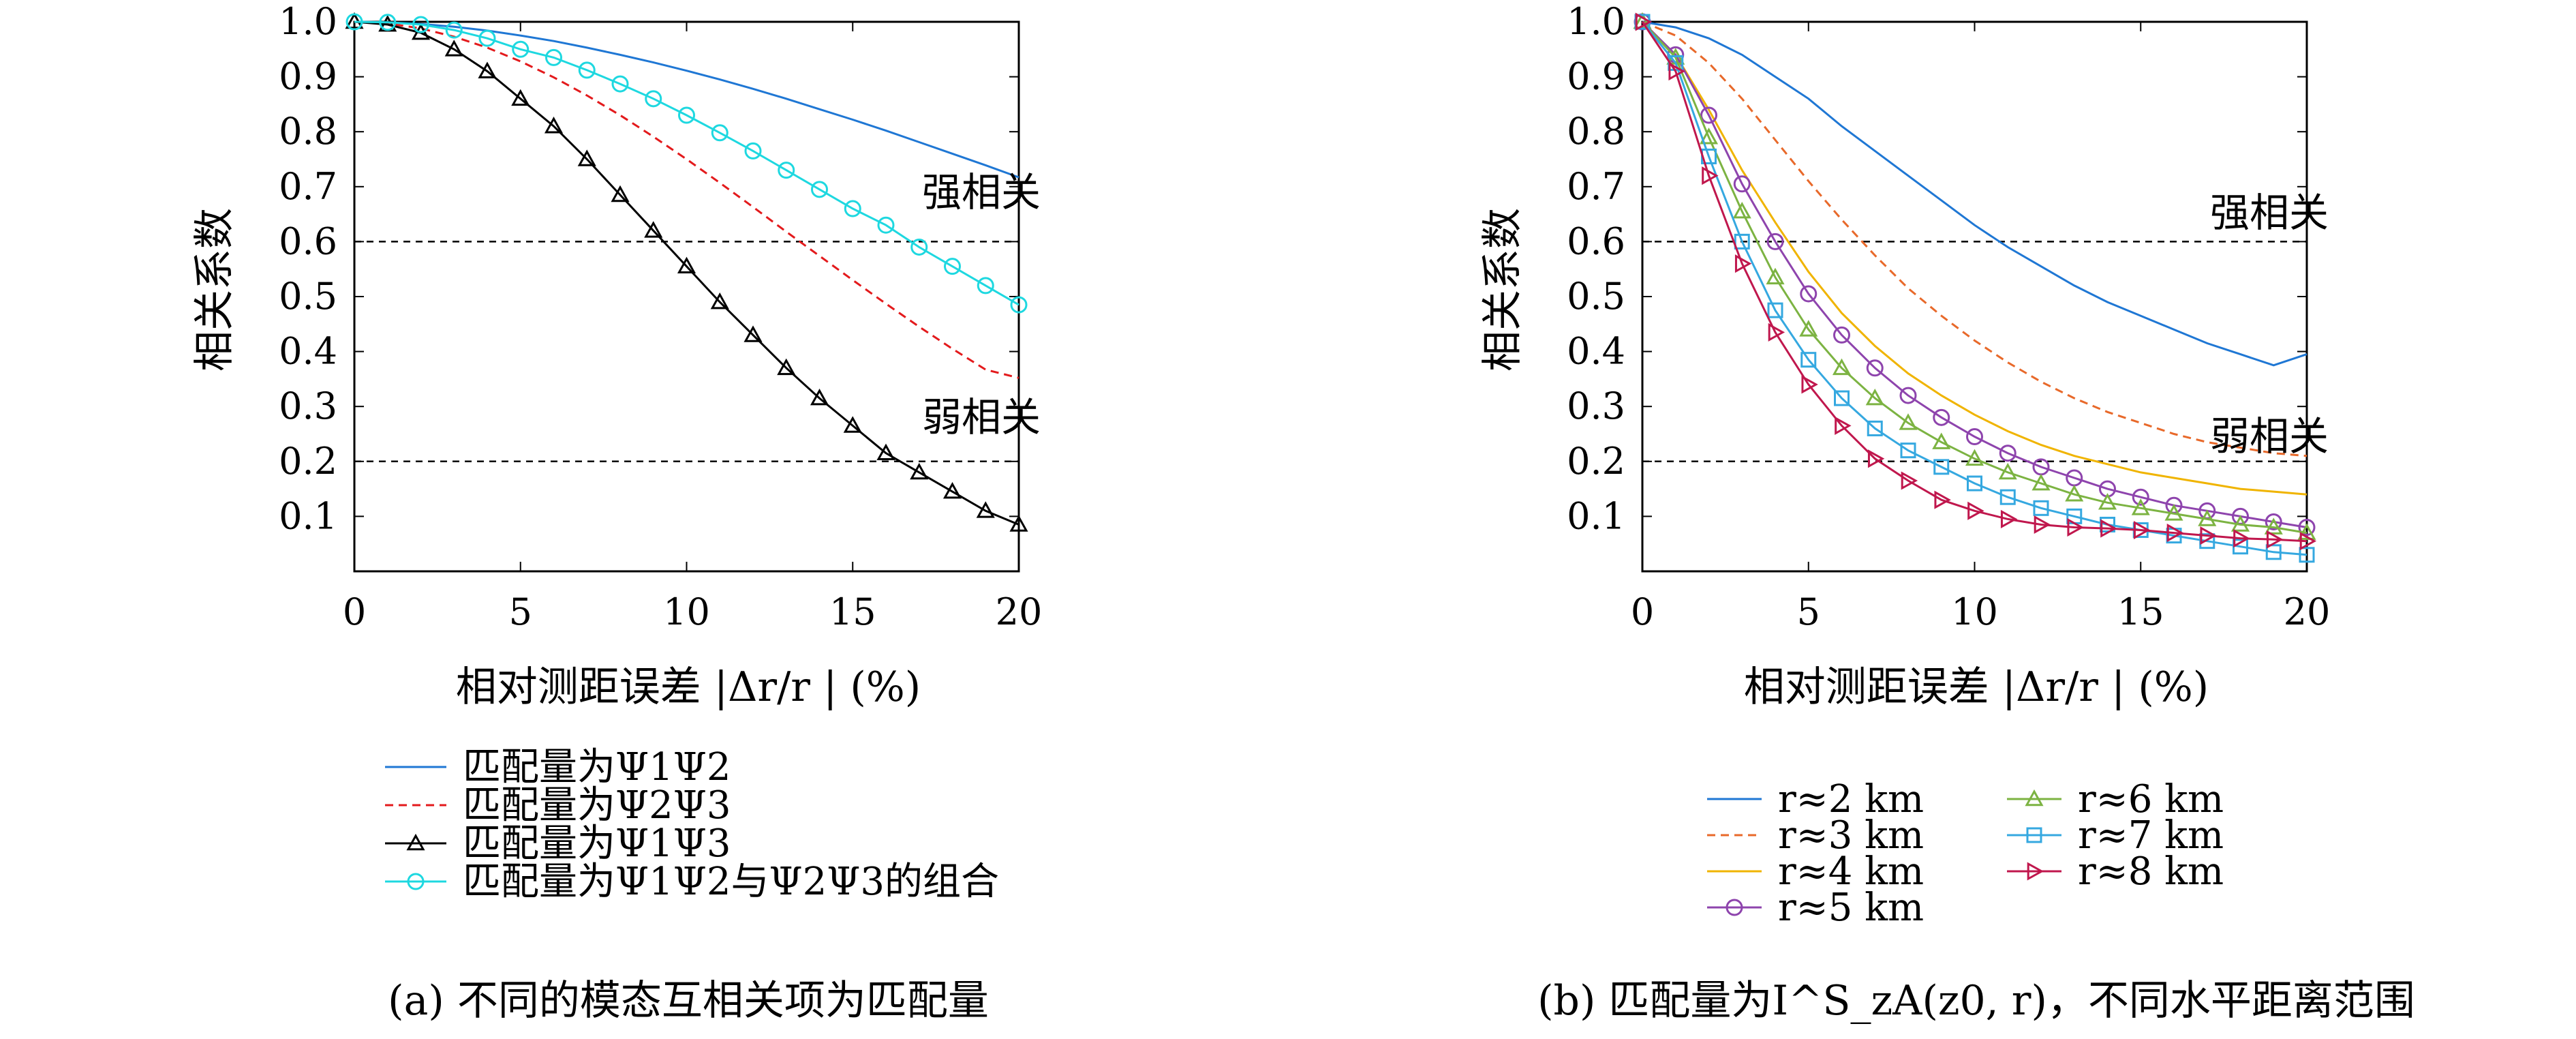 Image resolution: width=2576 pixels, height=1039 pixels. Describe the element at coordinates (1815, 871) in the screenshot. I see `legend-entry: r≈4 km` at that location.